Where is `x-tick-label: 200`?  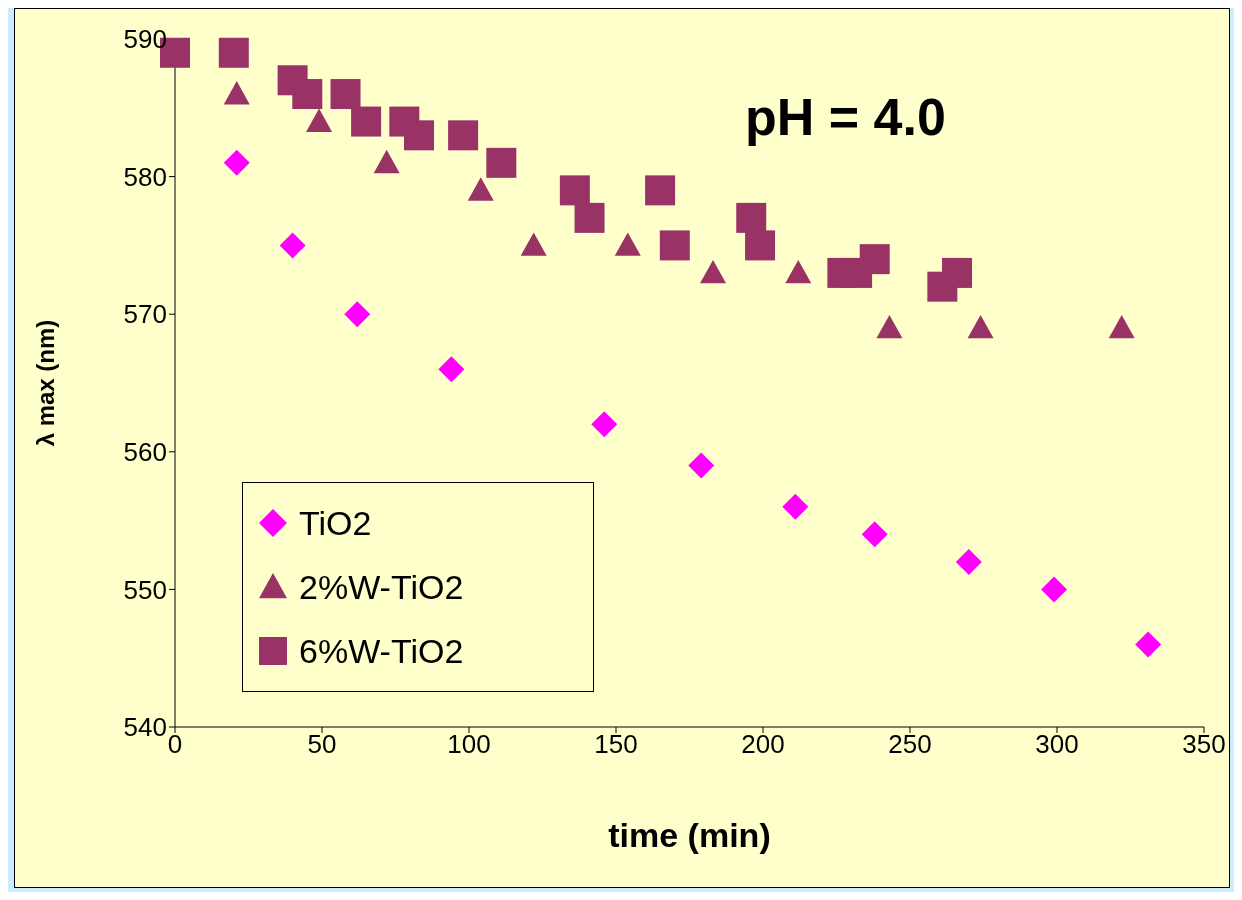
x-tick-label: 200 is located at coordinates (763, 744).